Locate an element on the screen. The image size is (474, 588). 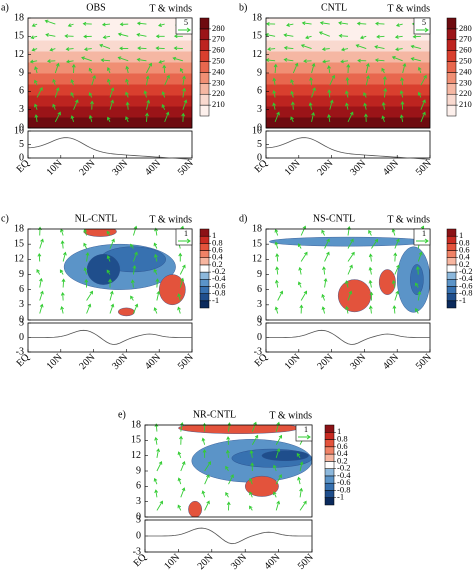
ref-vector-label: 1 is located at coordinates (186, 233).